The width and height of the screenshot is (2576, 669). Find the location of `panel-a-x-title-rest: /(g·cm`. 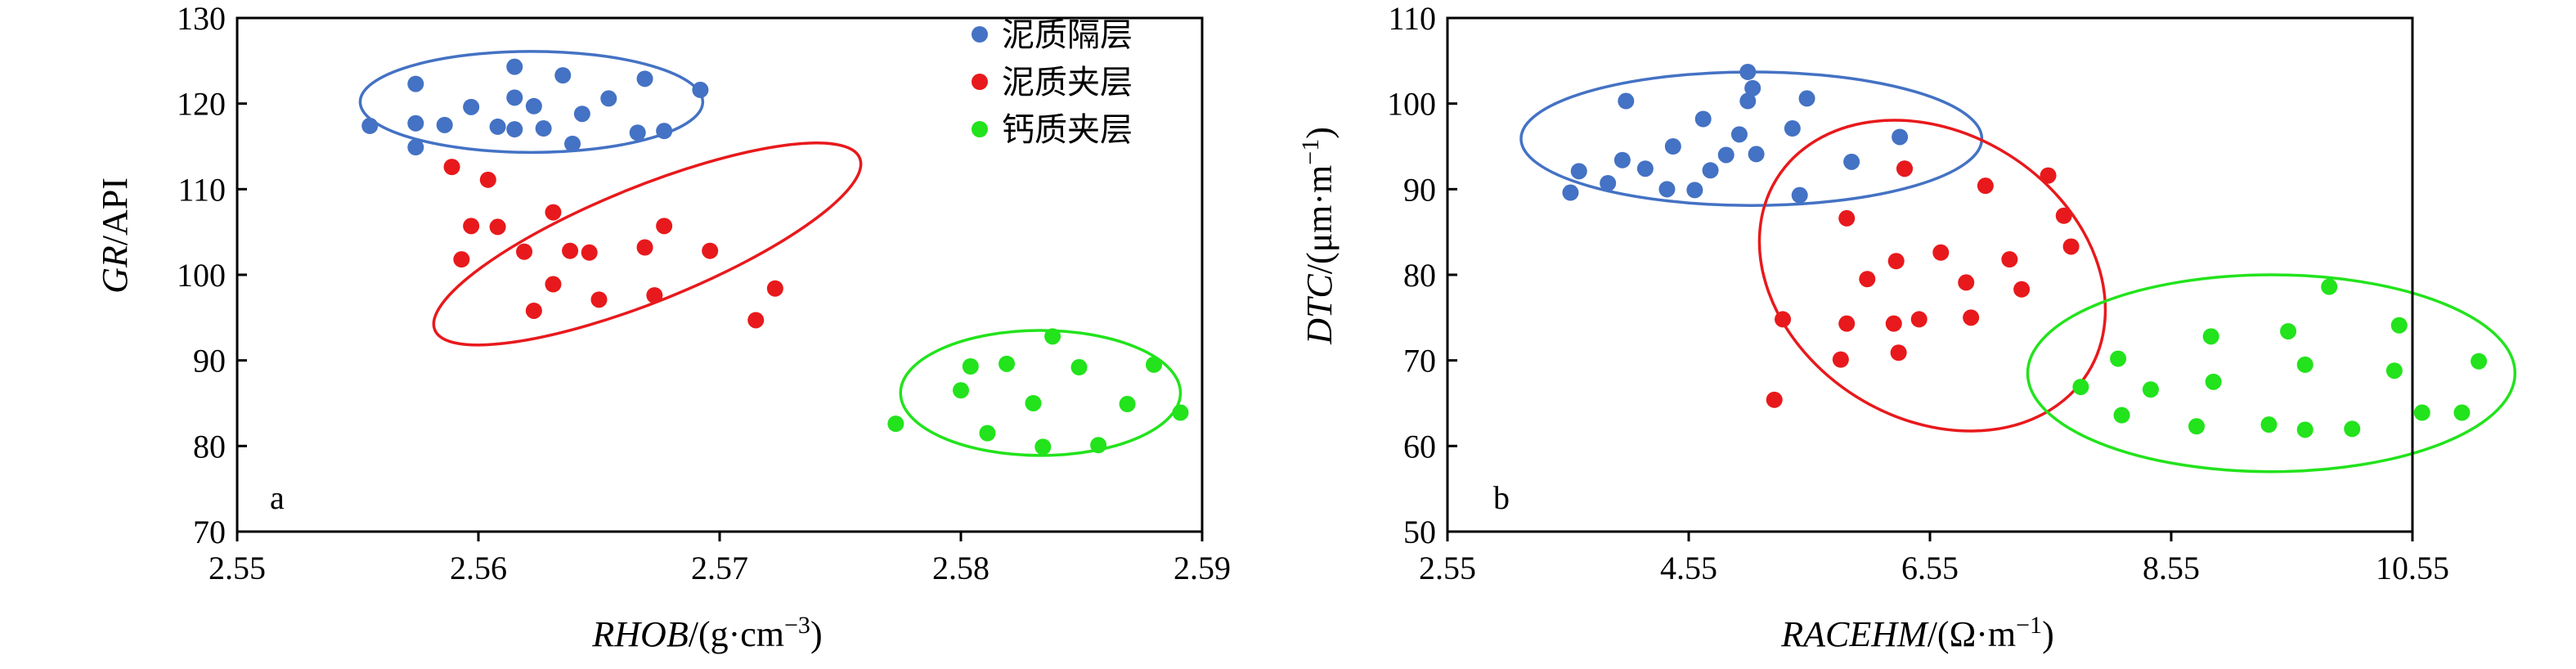

panel-a-x-title-rest: /(g·cm is located at coordinates (736, 634).